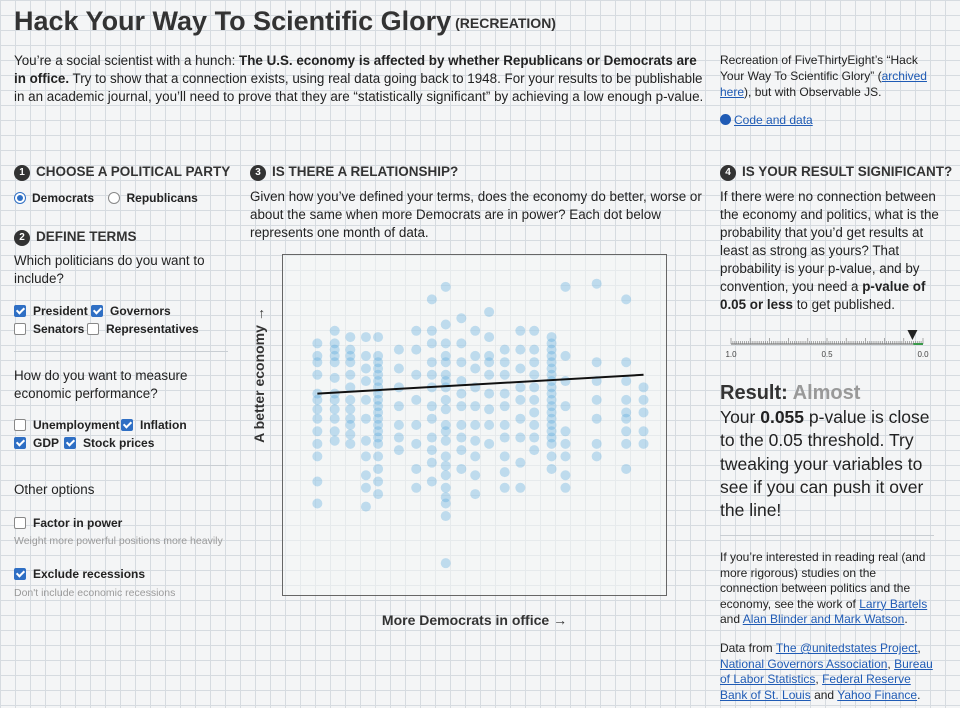  I want to click on opt-exclude-recessions: Exclude recessions, so click(79, 576).